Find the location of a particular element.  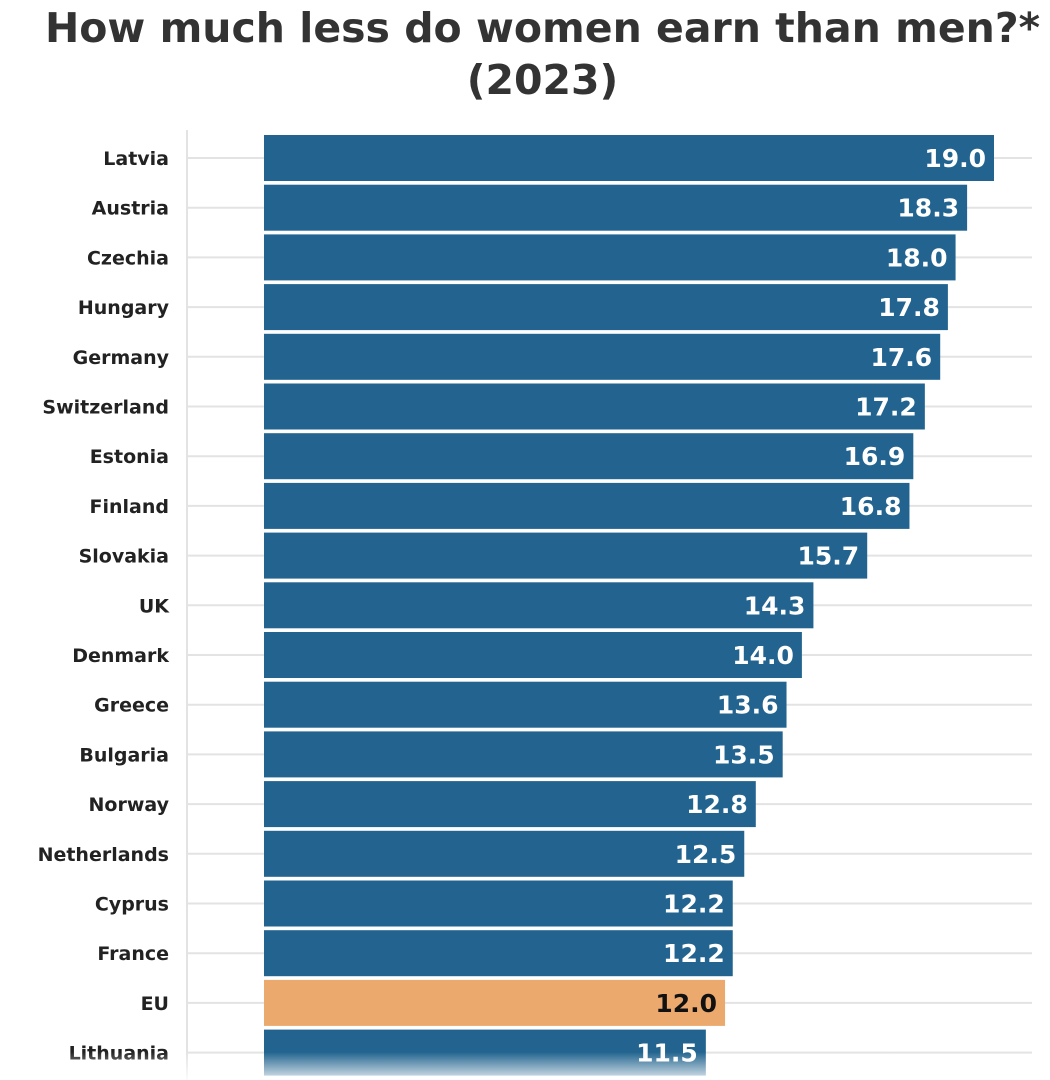

value-label: 14.0 is located at coordinates (763, 655).